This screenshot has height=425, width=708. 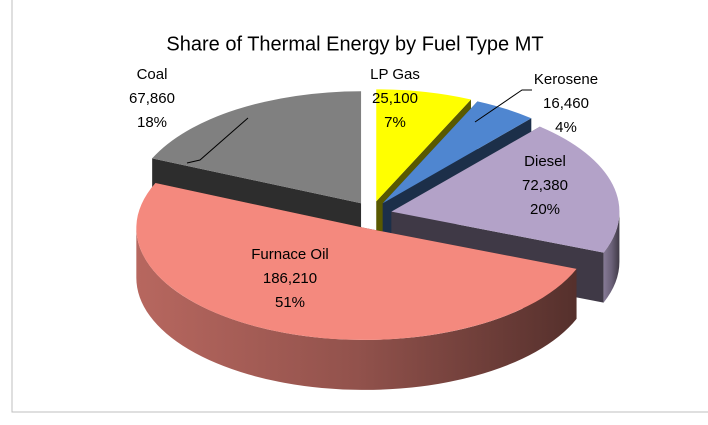 I want to click on data-label-percent: 4%, so click(x=566, y=127).